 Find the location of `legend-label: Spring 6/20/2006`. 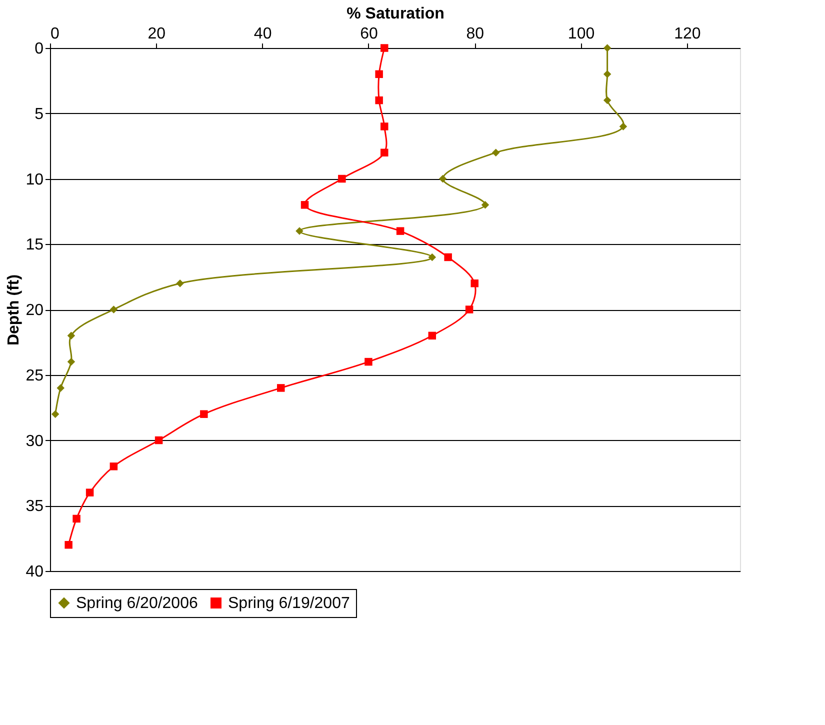

legend-label: Spring 6/20/2006 is located at coordinates (137, 603).